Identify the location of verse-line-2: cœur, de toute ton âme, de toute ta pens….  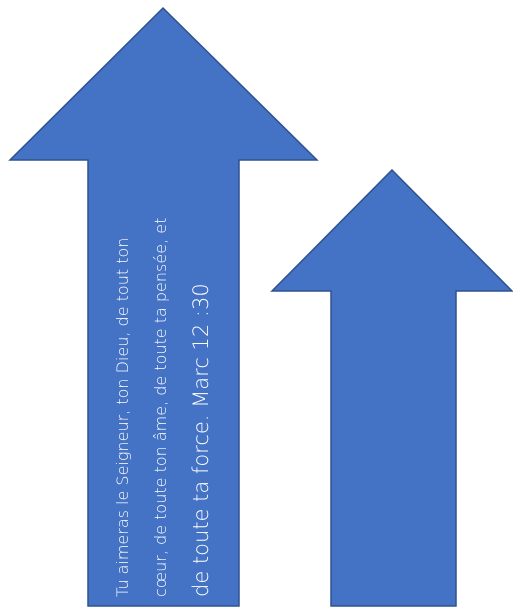
(160, 407).